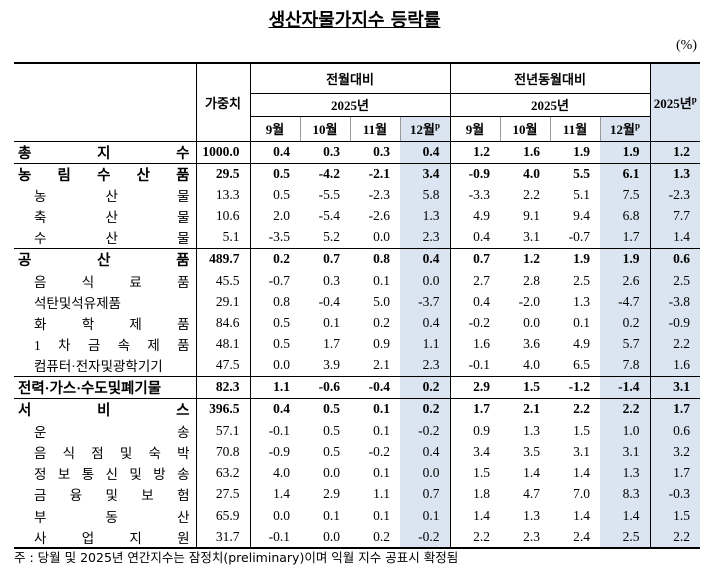 The height and width of the screenshot is (568, 709). What do you see at coordinates (354, 20) in the screenshot?
I see `title: 생산자물가지수 등락률` at bounding box center [354, 20].